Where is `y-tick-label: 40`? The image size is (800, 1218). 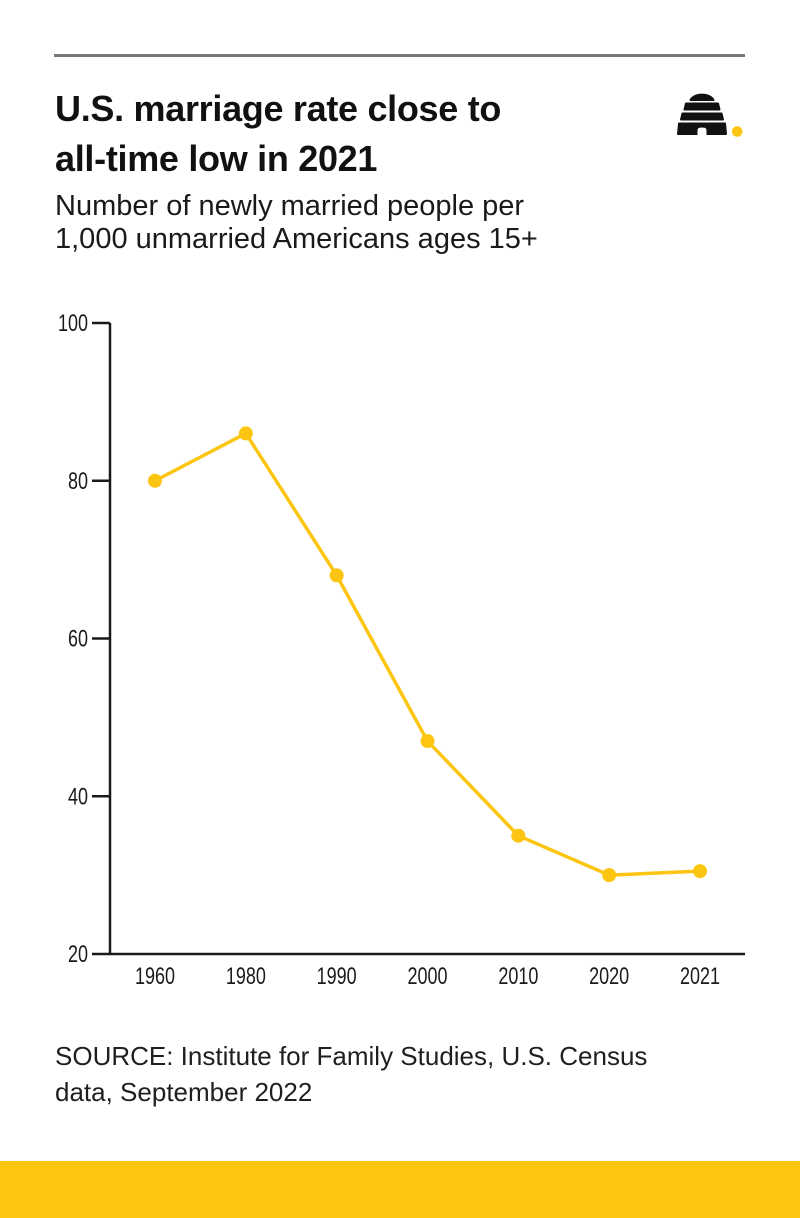
y-tick-label: 40 is located at coordinates (78, 796).